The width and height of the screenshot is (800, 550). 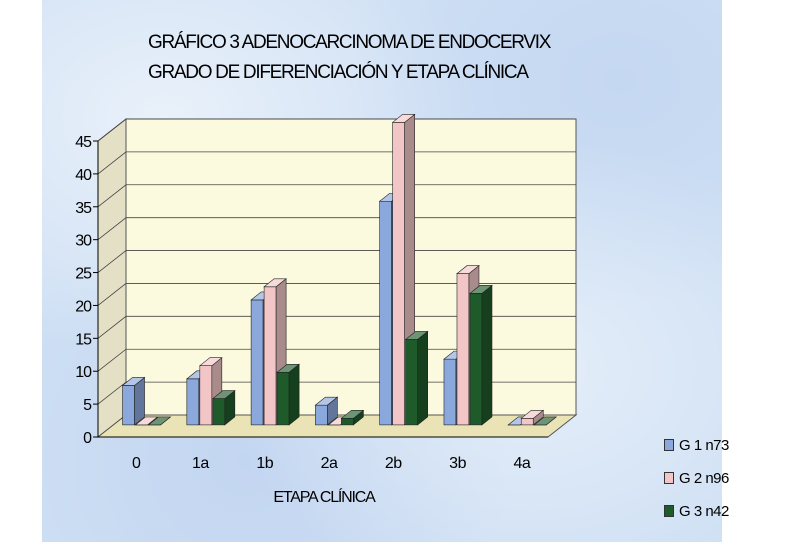 What do you see at coordinates (669, 511) in the screenshot?
I see `legend-swatch-g3` at bounding box center [669, 511].